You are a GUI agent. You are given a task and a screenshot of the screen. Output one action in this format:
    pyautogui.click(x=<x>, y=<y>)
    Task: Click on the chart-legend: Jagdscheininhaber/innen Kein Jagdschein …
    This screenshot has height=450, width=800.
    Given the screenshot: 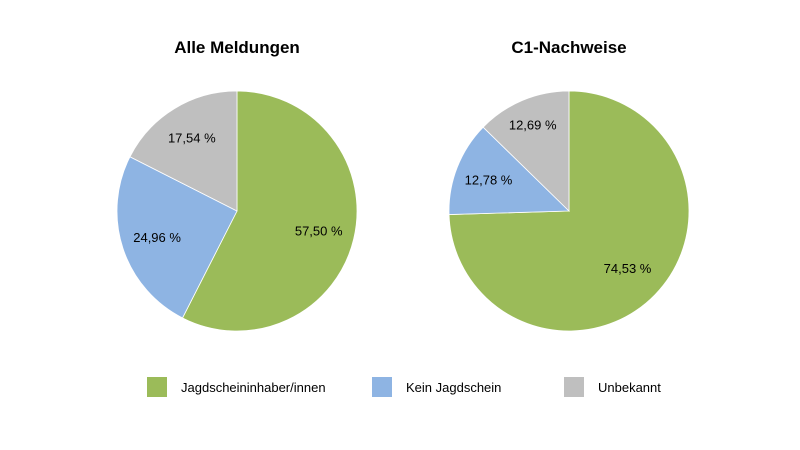 What is the action you would take?
    pyautogui.click(x=404, y=387)
    